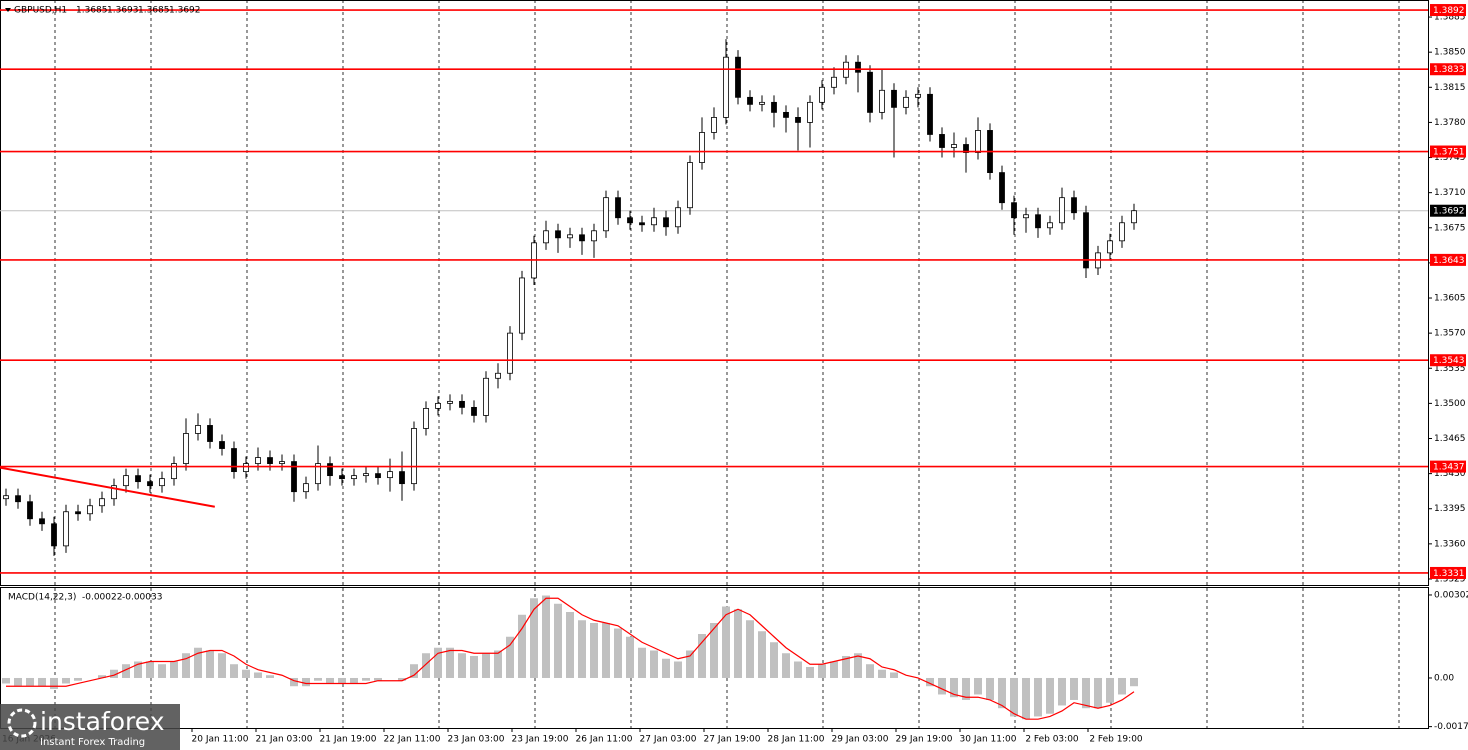 Image resolution: width=1468 pixels, height=750 pixels. I want to click on x-tick-label: 27 Jan 19:00, so click(732, 740).